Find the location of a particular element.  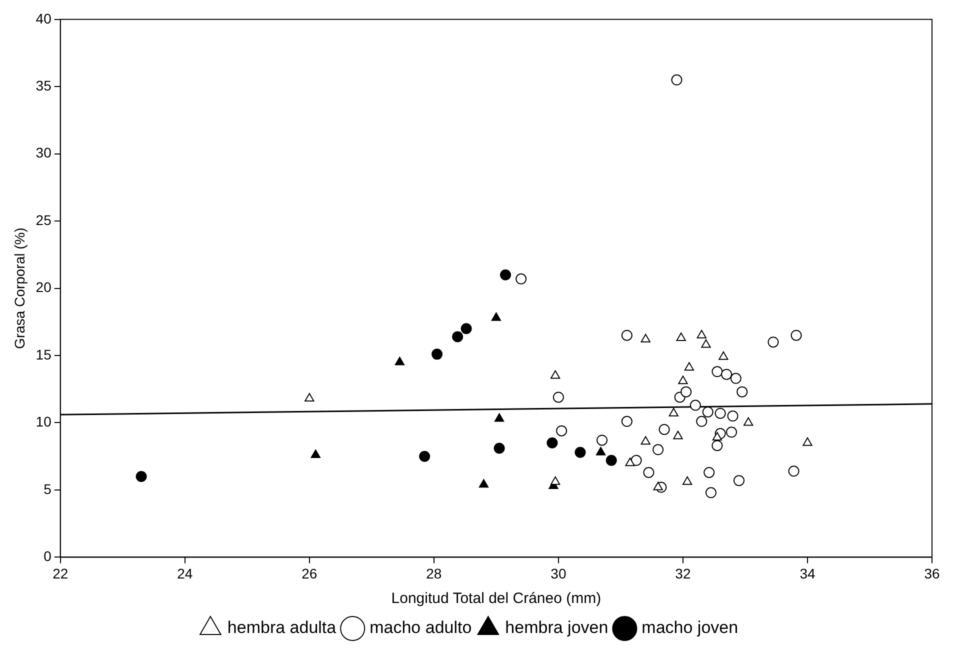

x-tick-label: 30 is located at coordinates (558, 573).